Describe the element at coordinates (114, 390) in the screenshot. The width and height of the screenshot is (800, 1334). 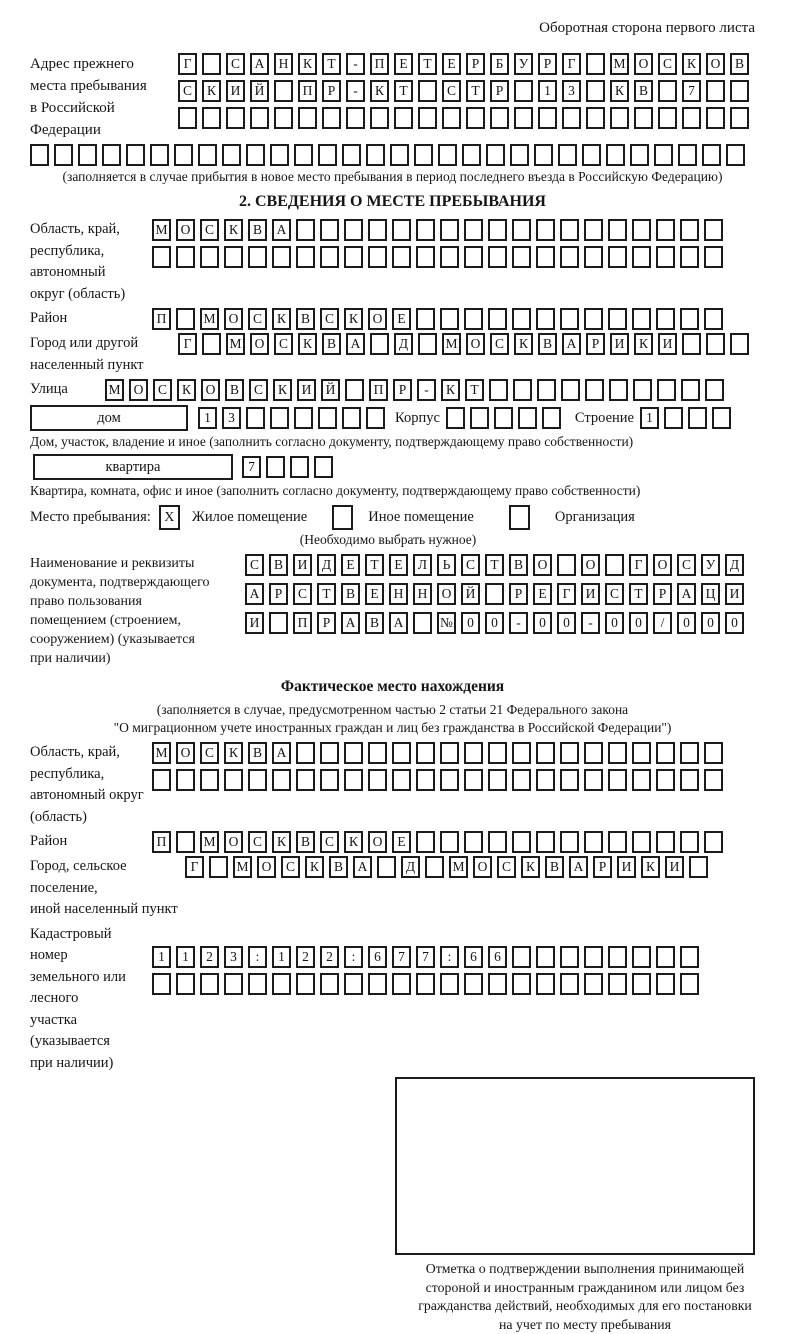
I see `char-box: М` at that location.